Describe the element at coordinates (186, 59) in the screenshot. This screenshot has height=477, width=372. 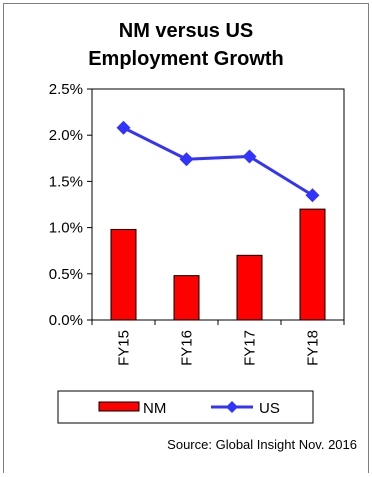
I see `chart-title-line-2: Employment Growth` at that location.